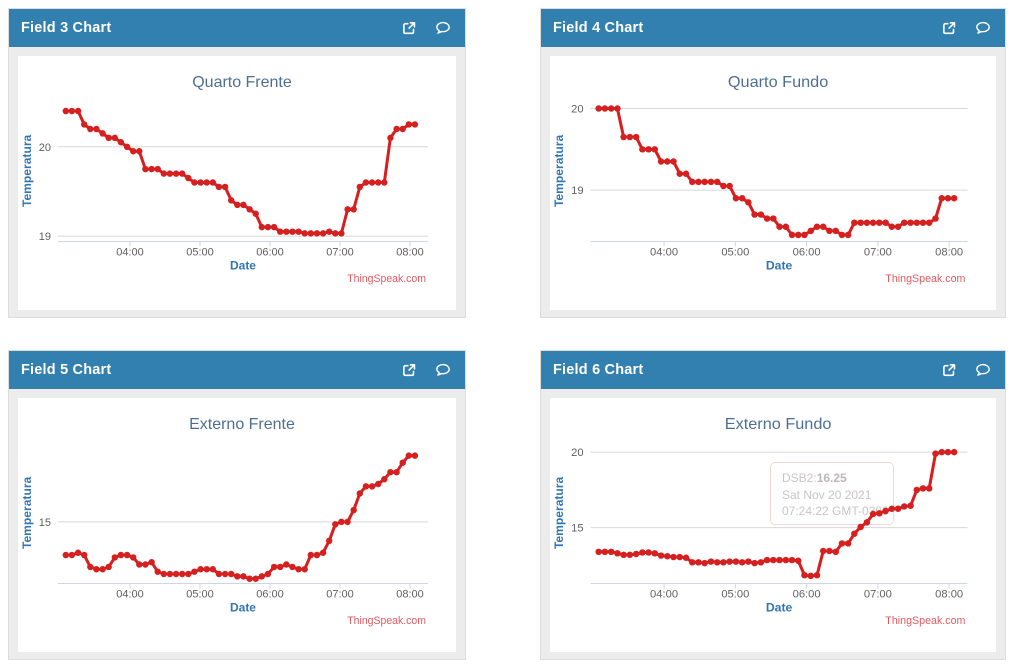  Describe the element at coordinates (200, 253) in the screenshot. I see `x-tick-label: 05:00` at that location.